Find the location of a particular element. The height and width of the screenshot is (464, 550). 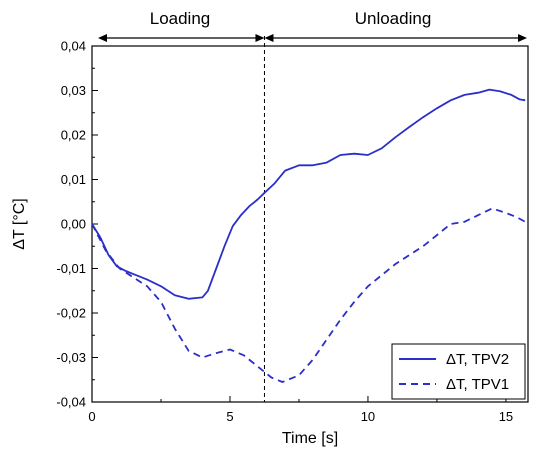

phase-arrows is located at coordinates (312, 38).